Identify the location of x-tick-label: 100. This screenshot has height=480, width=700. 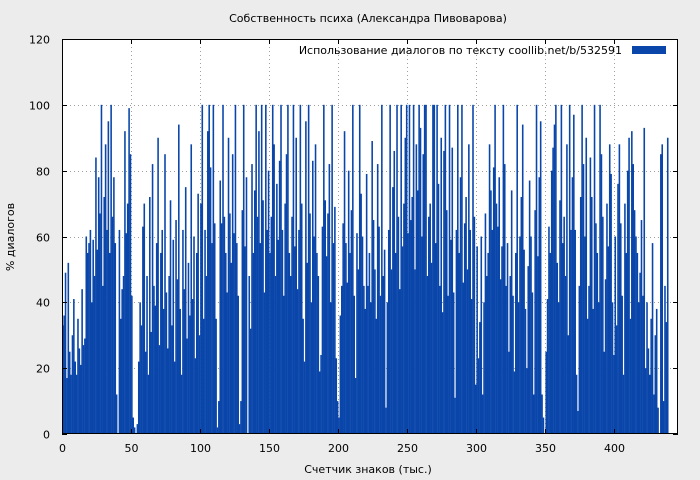
(200, 448).